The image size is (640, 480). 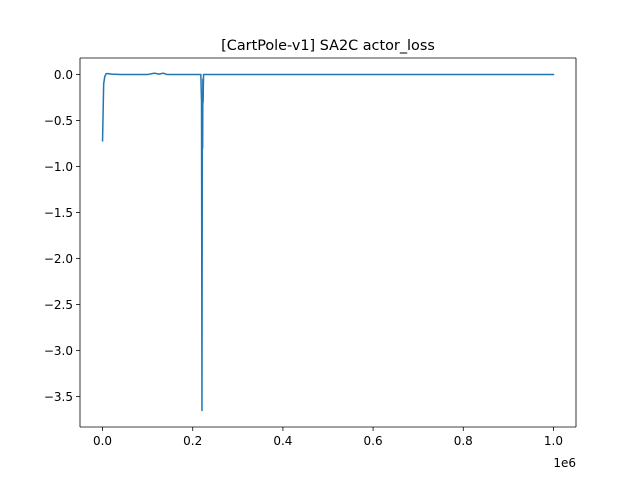 I want to click on x-axis: 0.0 0.2 0.4 0.6 0.8 1.0, so click(x=328, y=437).